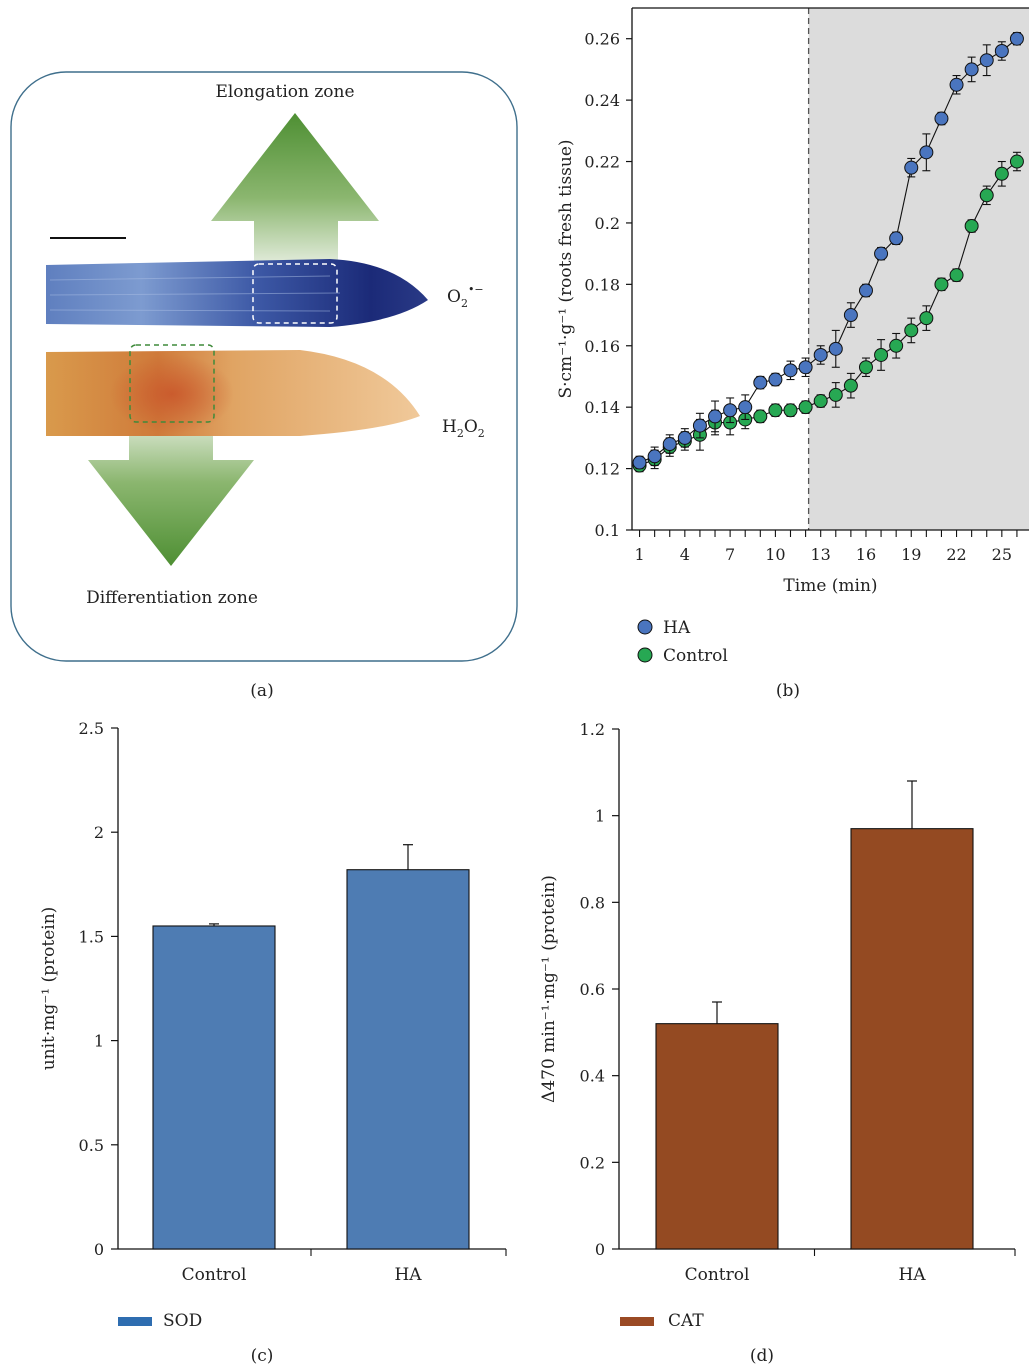  I want to click on panel-b-x-axis-label: Time (min), so click(830, 586).